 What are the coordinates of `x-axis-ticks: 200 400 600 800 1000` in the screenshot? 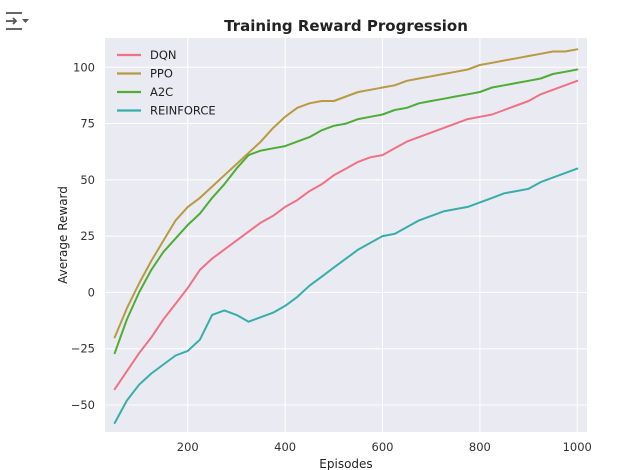 It's located at (384, 447).